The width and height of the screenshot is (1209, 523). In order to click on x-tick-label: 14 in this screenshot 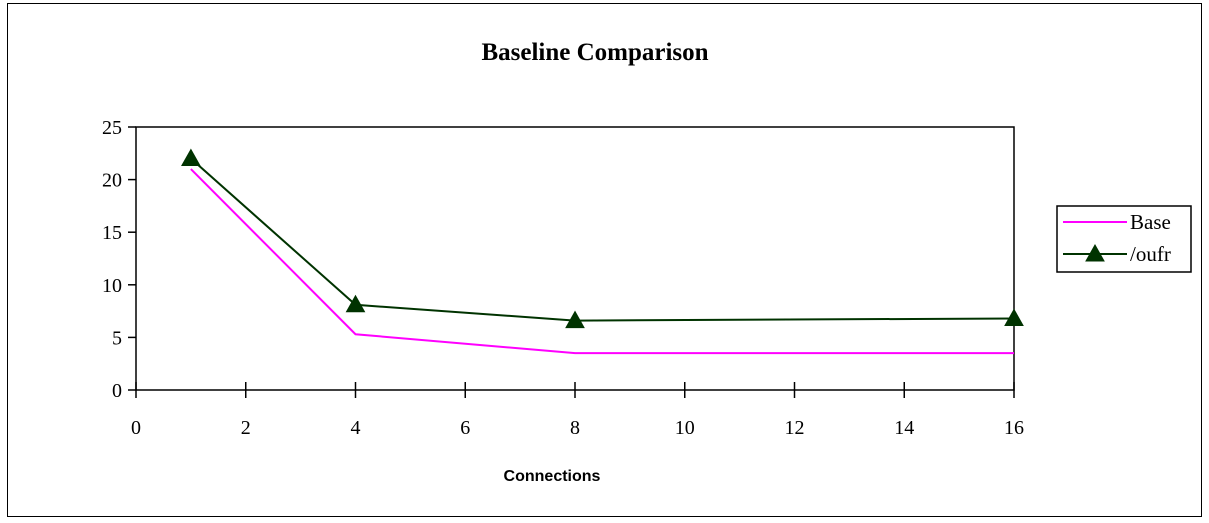, I will do `click(904, 428)`.